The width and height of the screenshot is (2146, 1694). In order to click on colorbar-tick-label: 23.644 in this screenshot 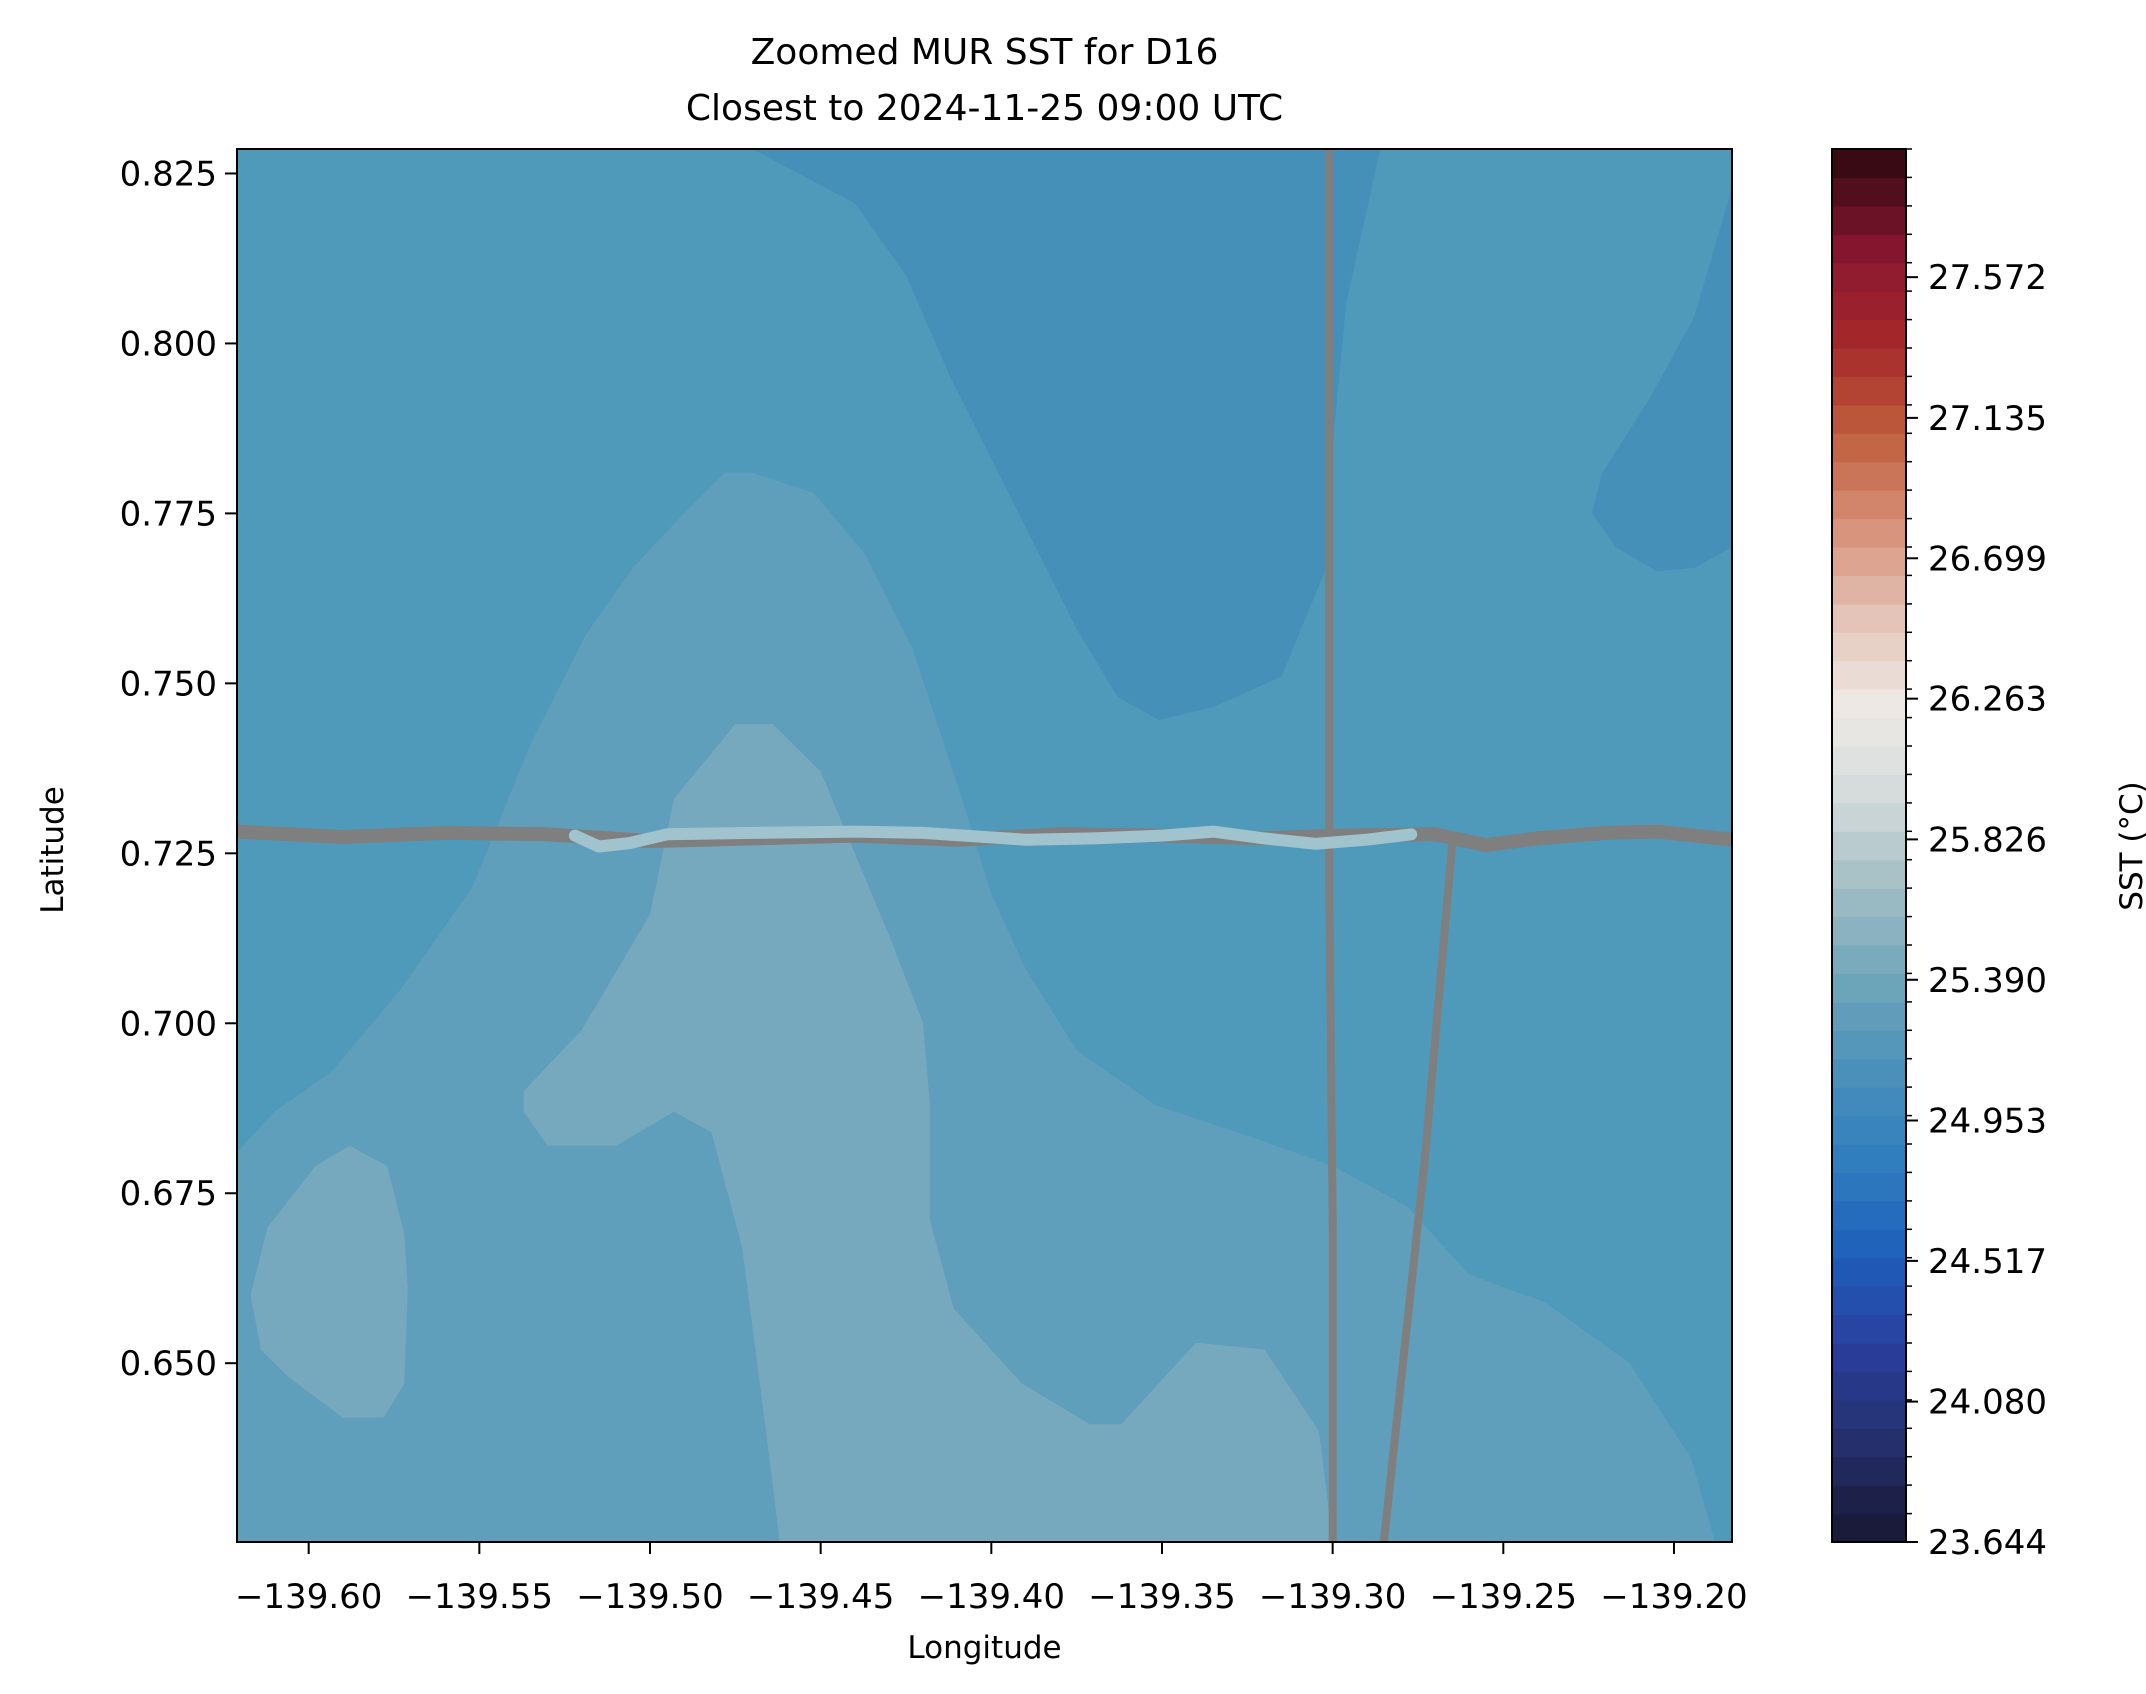, I will do `click(1987, 1543)`.